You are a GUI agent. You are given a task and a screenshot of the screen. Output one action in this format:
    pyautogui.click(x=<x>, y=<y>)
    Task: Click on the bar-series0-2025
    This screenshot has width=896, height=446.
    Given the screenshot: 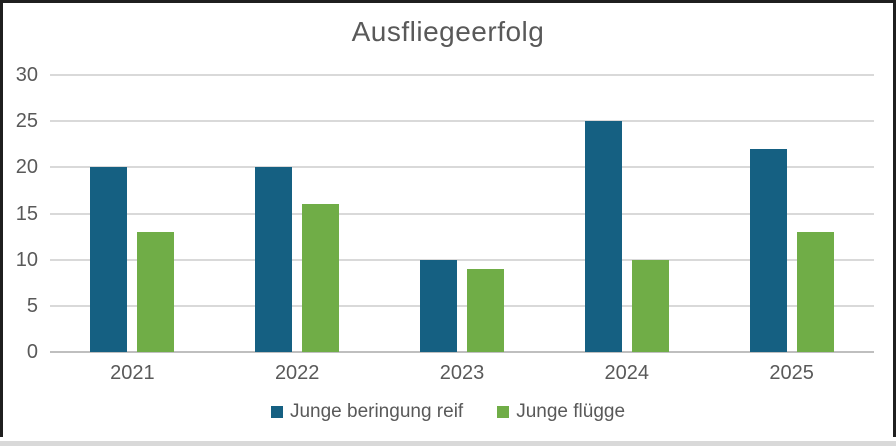 What is the action you would take?
    pyautogui.click(x=768, y=250)
    